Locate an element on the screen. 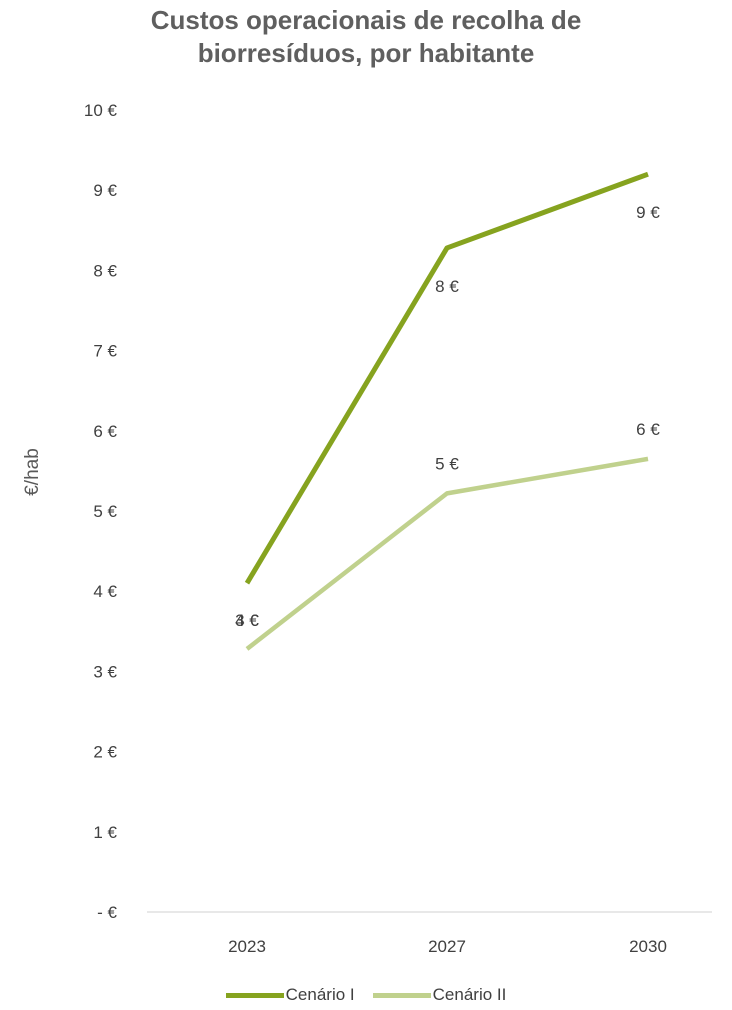 The height and width of the screenshot is (1010, 732). x-tick-label: 2030 is located at coordinates (648, 946).